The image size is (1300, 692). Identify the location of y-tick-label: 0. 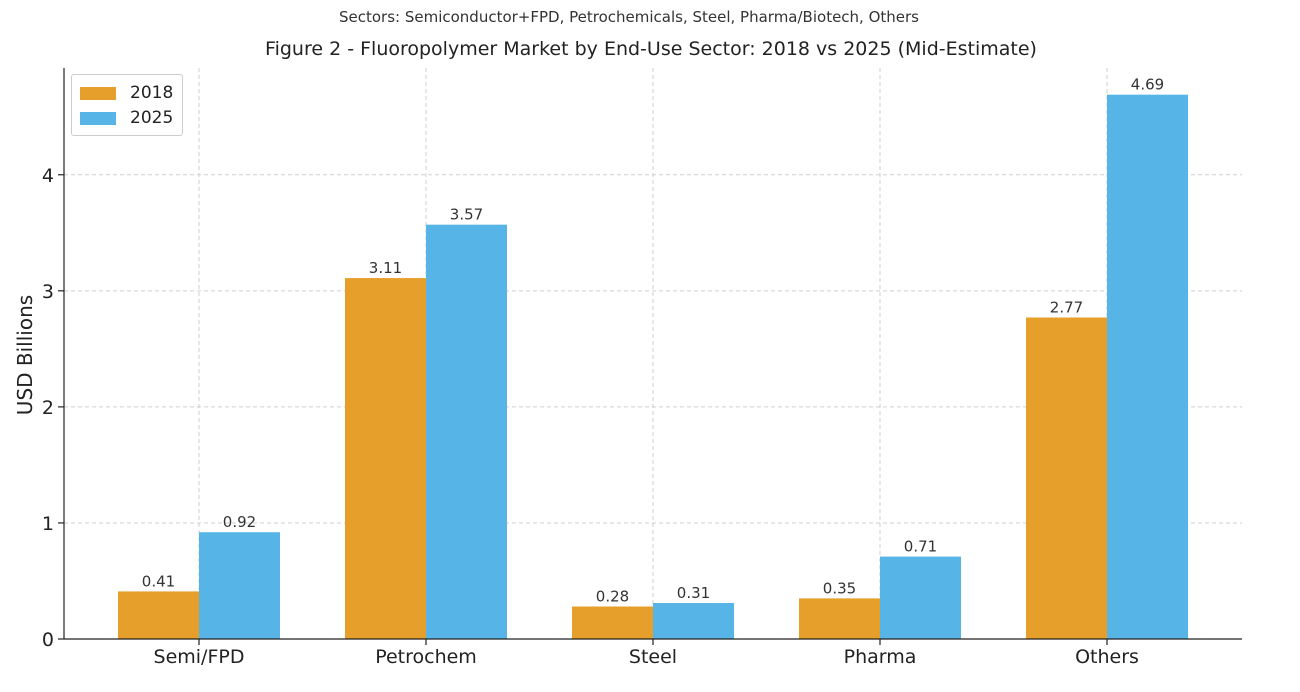
(48, 640).